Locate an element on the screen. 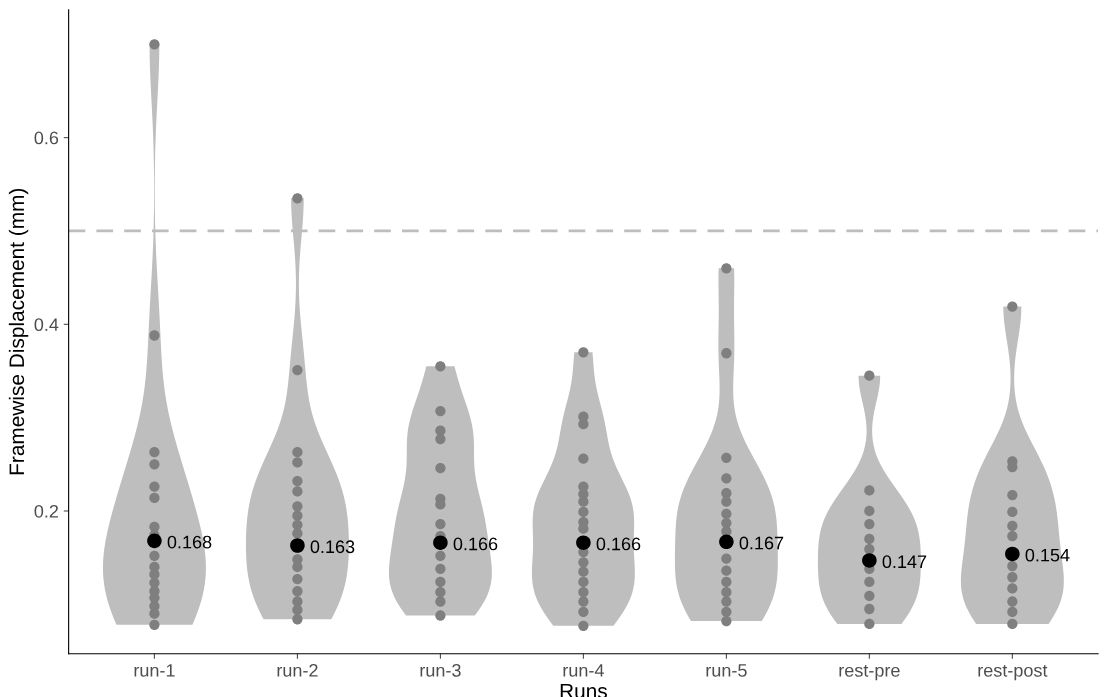 The width and height of the screenshot is (1107, 697). data-label: 0.163 is located at coordinates (332, 547).